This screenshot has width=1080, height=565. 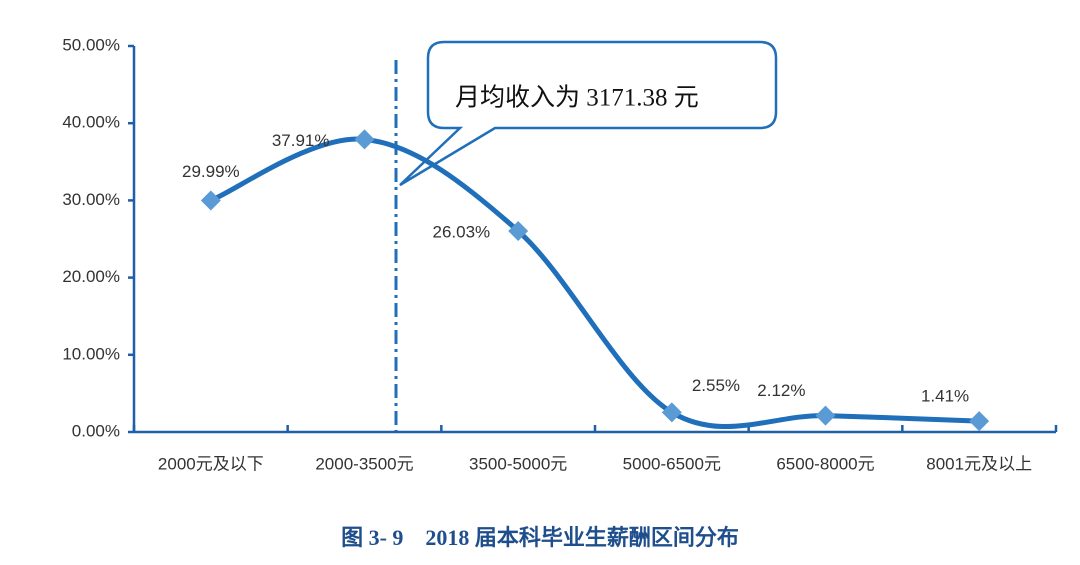 I want to click on x-tick-label: 5000-6500元, so click(x=672, y=463).